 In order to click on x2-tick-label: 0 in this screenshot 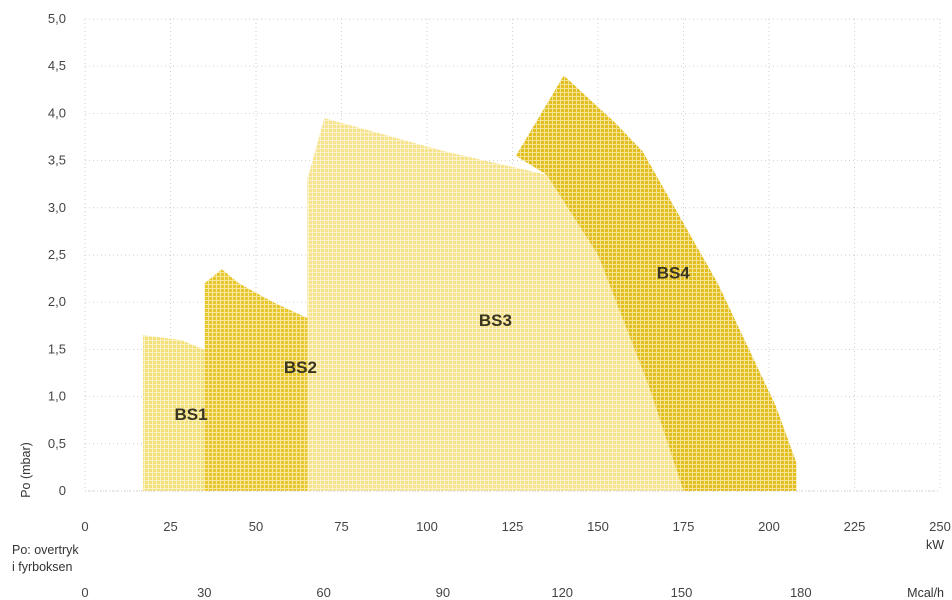, I will do `click(84, 592)`.